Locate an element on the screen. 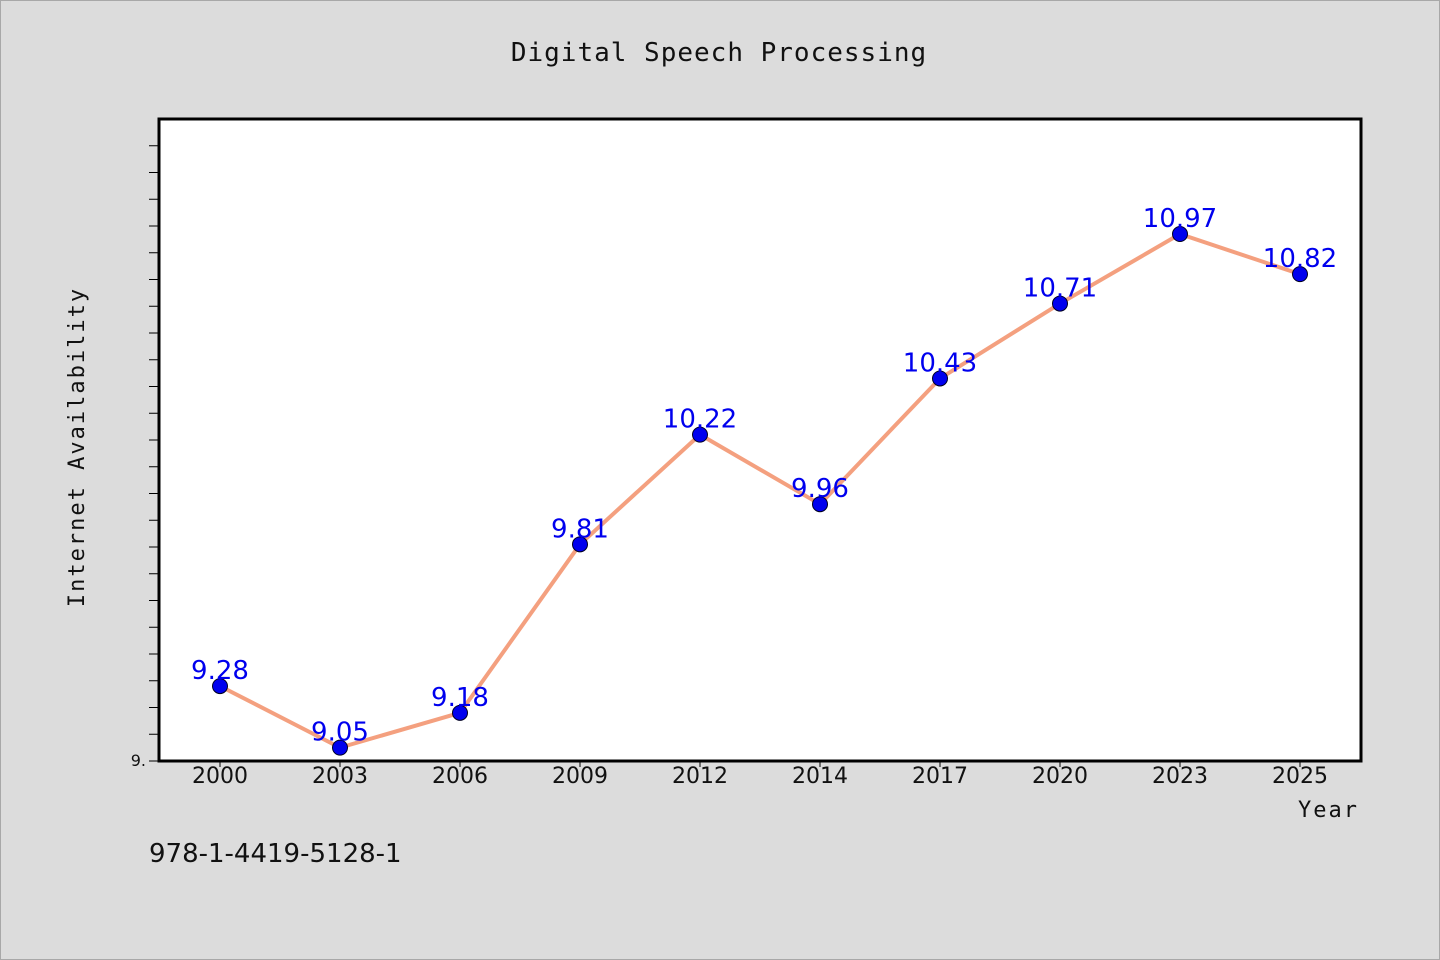 The width and height of the screenshot is (1440, 960). data-label: 10.82 is located at coordinates (1300, 259).